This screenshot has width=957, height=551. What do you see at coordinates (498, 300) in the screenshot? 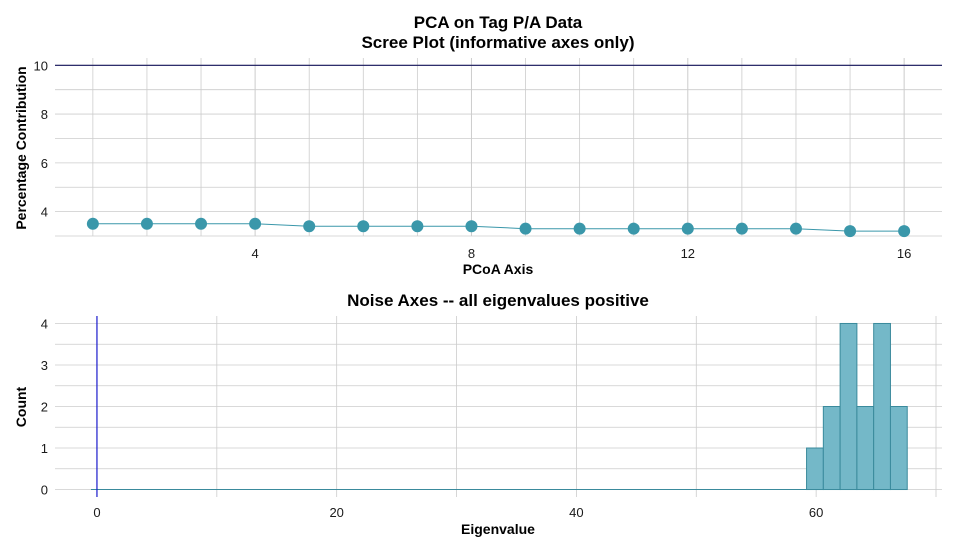
I see `histogram-title: Noise Axes -- all eigenvalues positive` at bounding box center [498, 300].